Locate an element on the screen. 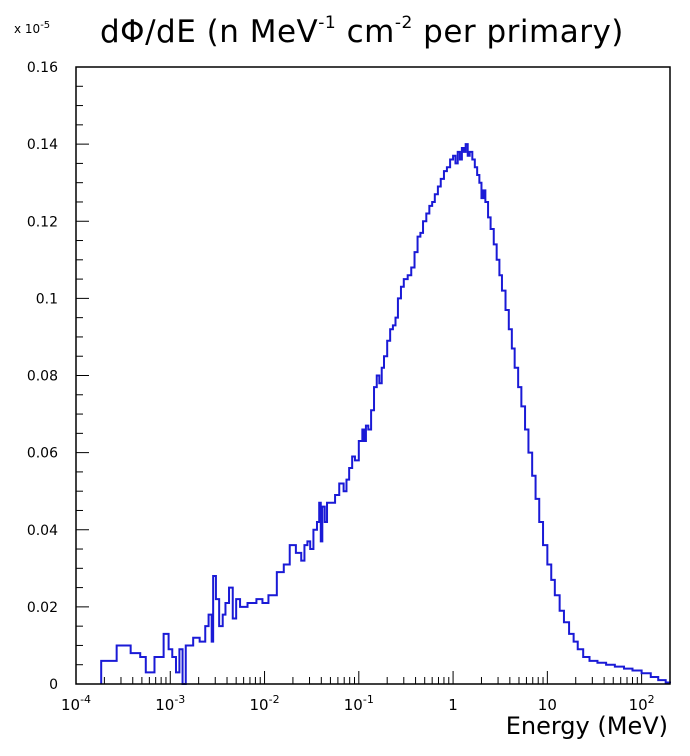 The height and width of the screenshot is (756, 690). chart-title: dΦ/dE (n MeV-1 cm-2 per primary) is located at coordinates (362, 31).